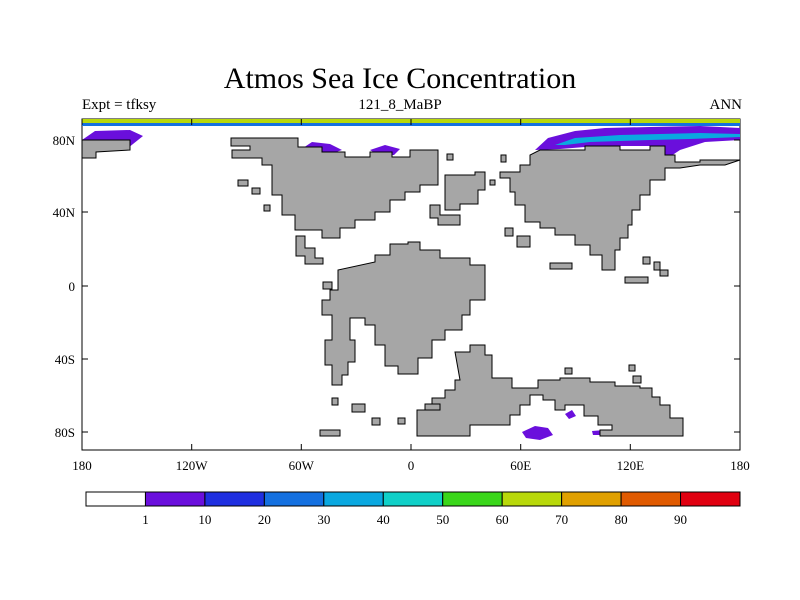  I want to click on x-tick-label: 120W, so click(192, 465).